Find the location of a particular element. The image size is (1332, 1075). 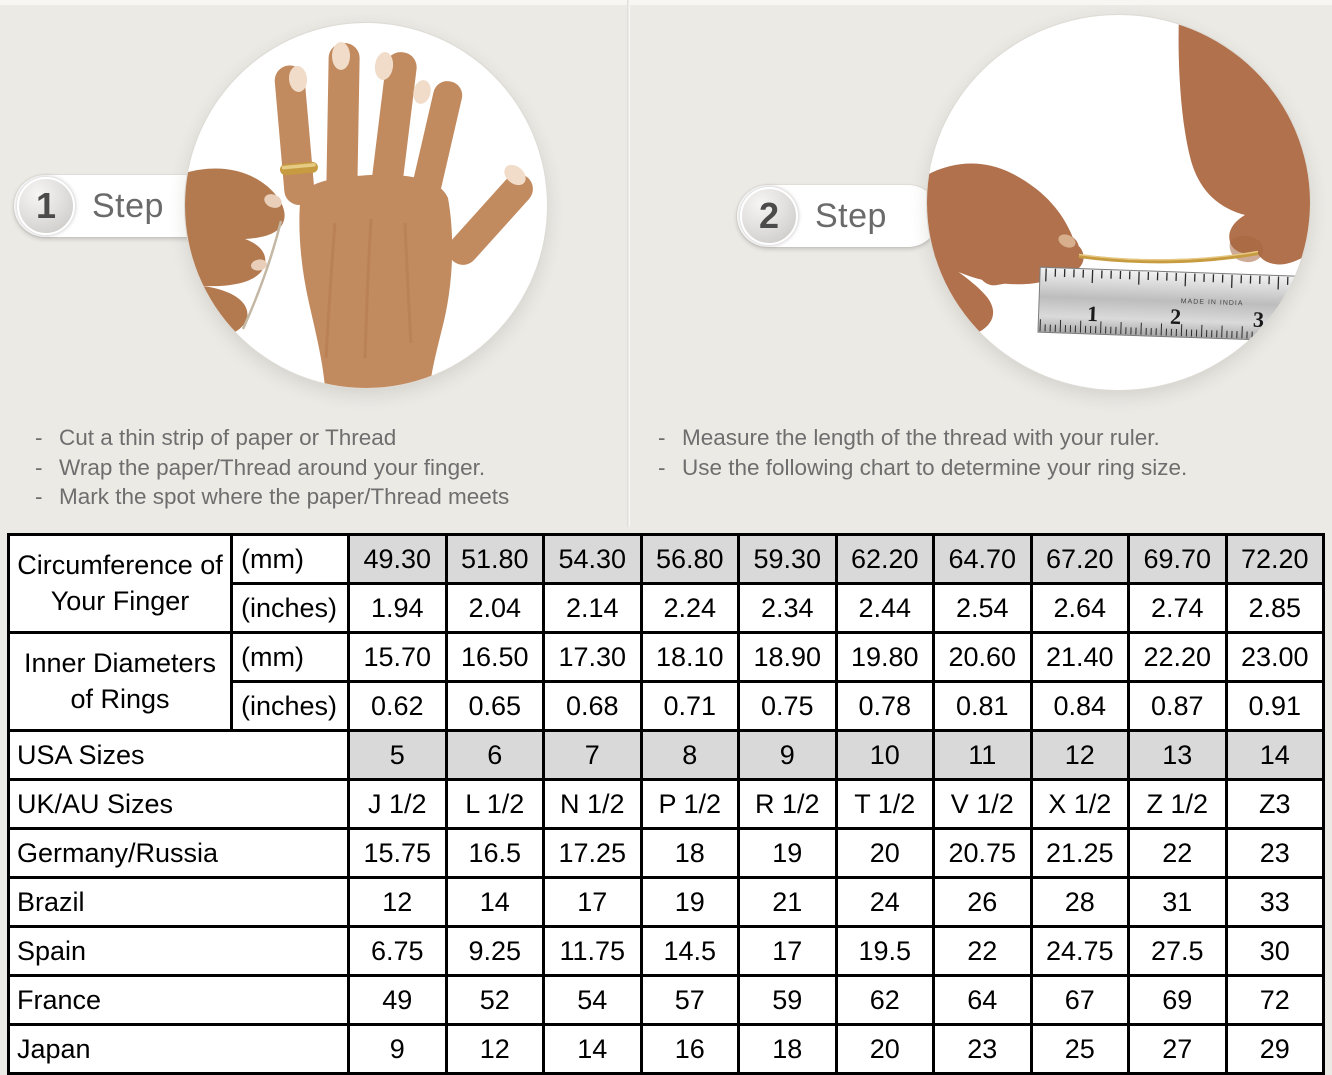

size-value-cell: 2.14 is located at coordinates (592, 608).